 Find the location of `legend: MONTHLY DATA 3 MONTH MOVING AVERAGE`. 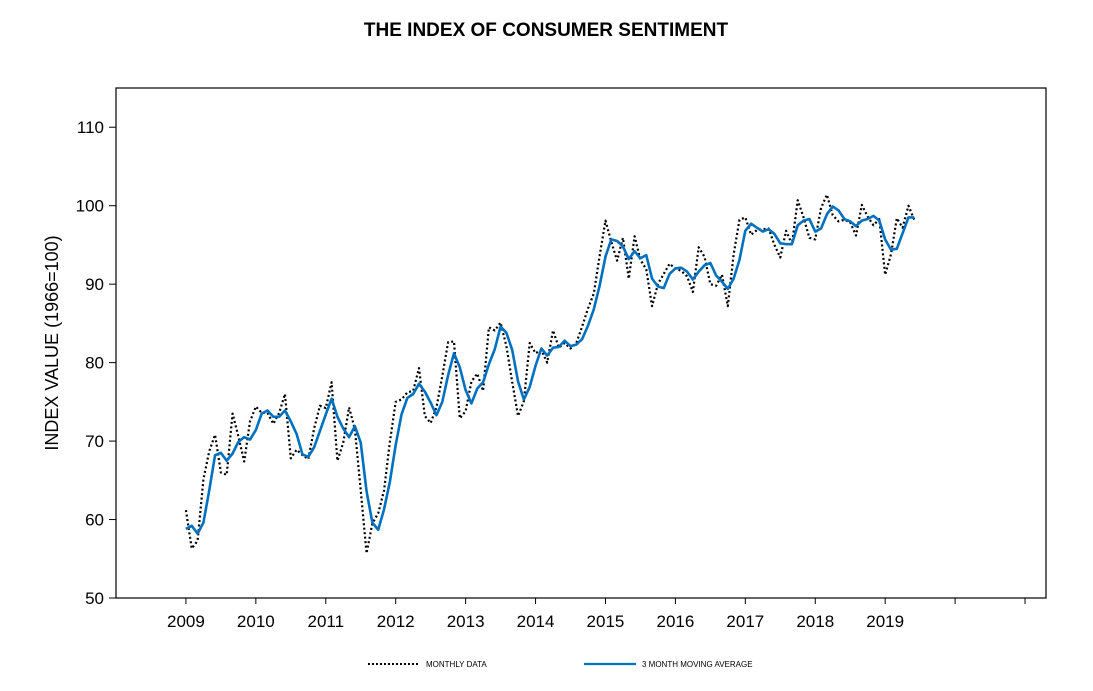

legend: MONTHLY DATA 3 MONTH MOVING AVERAGE is located at coordinates (560, 664).